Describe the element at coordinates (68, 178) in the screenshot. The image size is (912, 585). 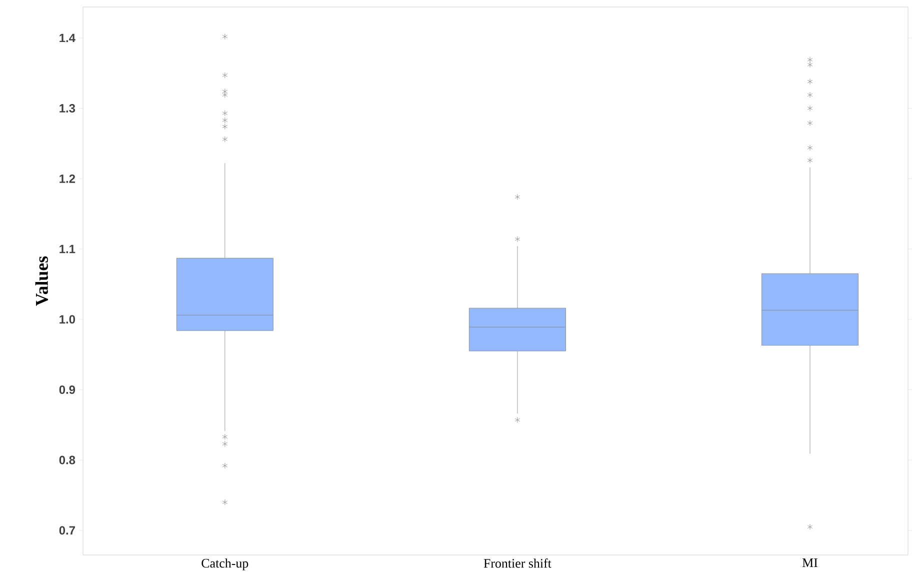
I see `y-tick-label: 1.2` at that location.